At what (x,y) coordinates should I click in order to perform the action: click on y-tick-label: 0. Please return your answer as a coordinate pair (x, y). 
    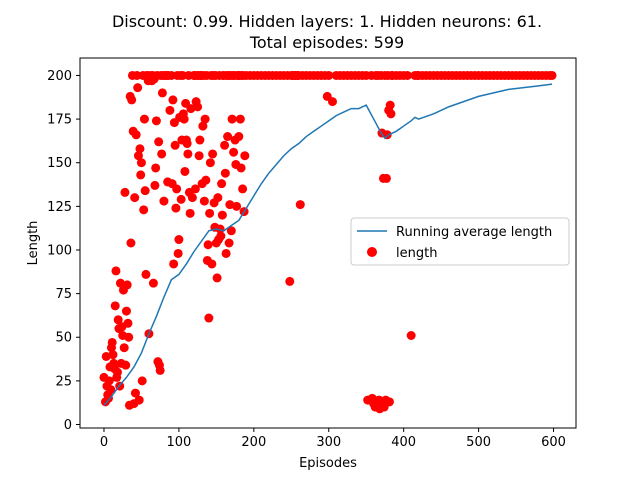
    Looking at the image, I should click on (68, 425).